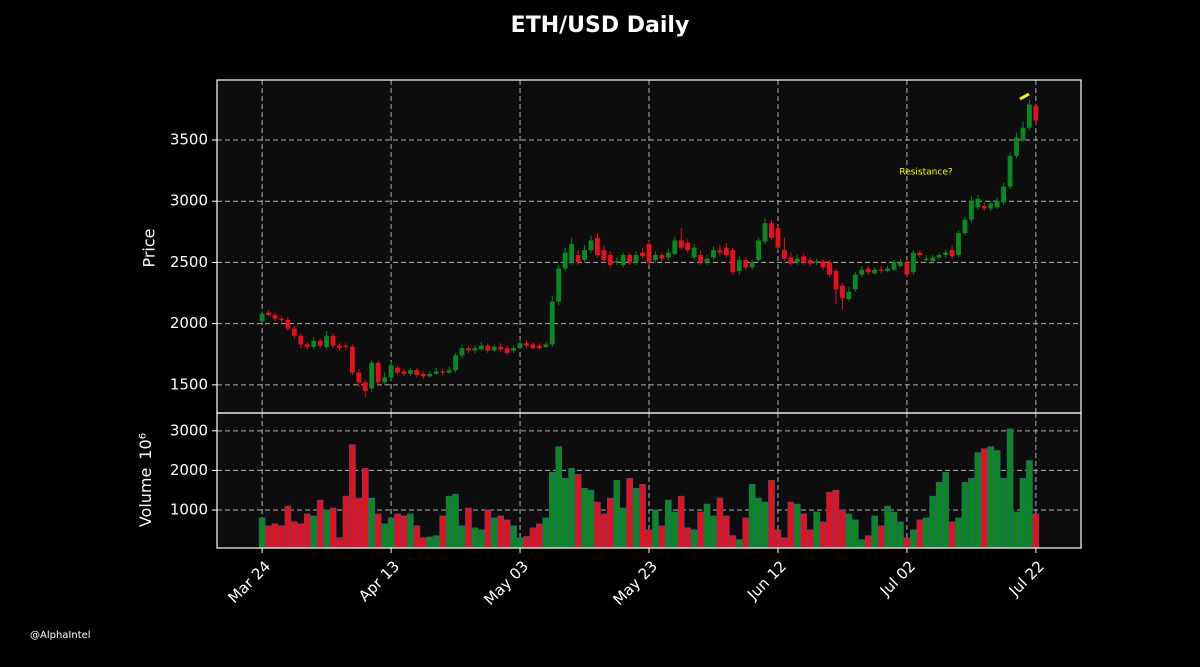 The width and height of the screenshot is (1200, 667). Describe the element at coordinates (149, 247) in the screenshot. I see `price-axis-label: Price` at that location.